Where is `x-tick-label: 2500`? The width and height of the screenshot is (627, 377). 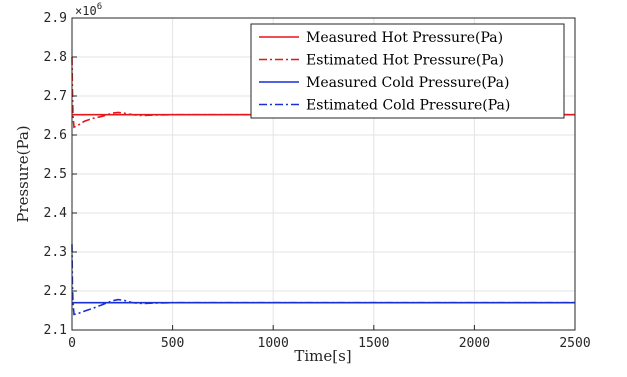
x-tick-label: 2500 is located at coordinates (574, 343).